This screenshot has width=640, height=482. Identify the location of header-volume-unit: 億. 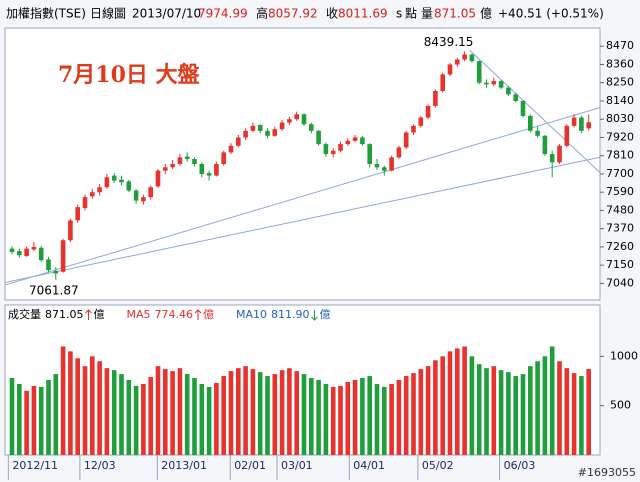
(486, 14).